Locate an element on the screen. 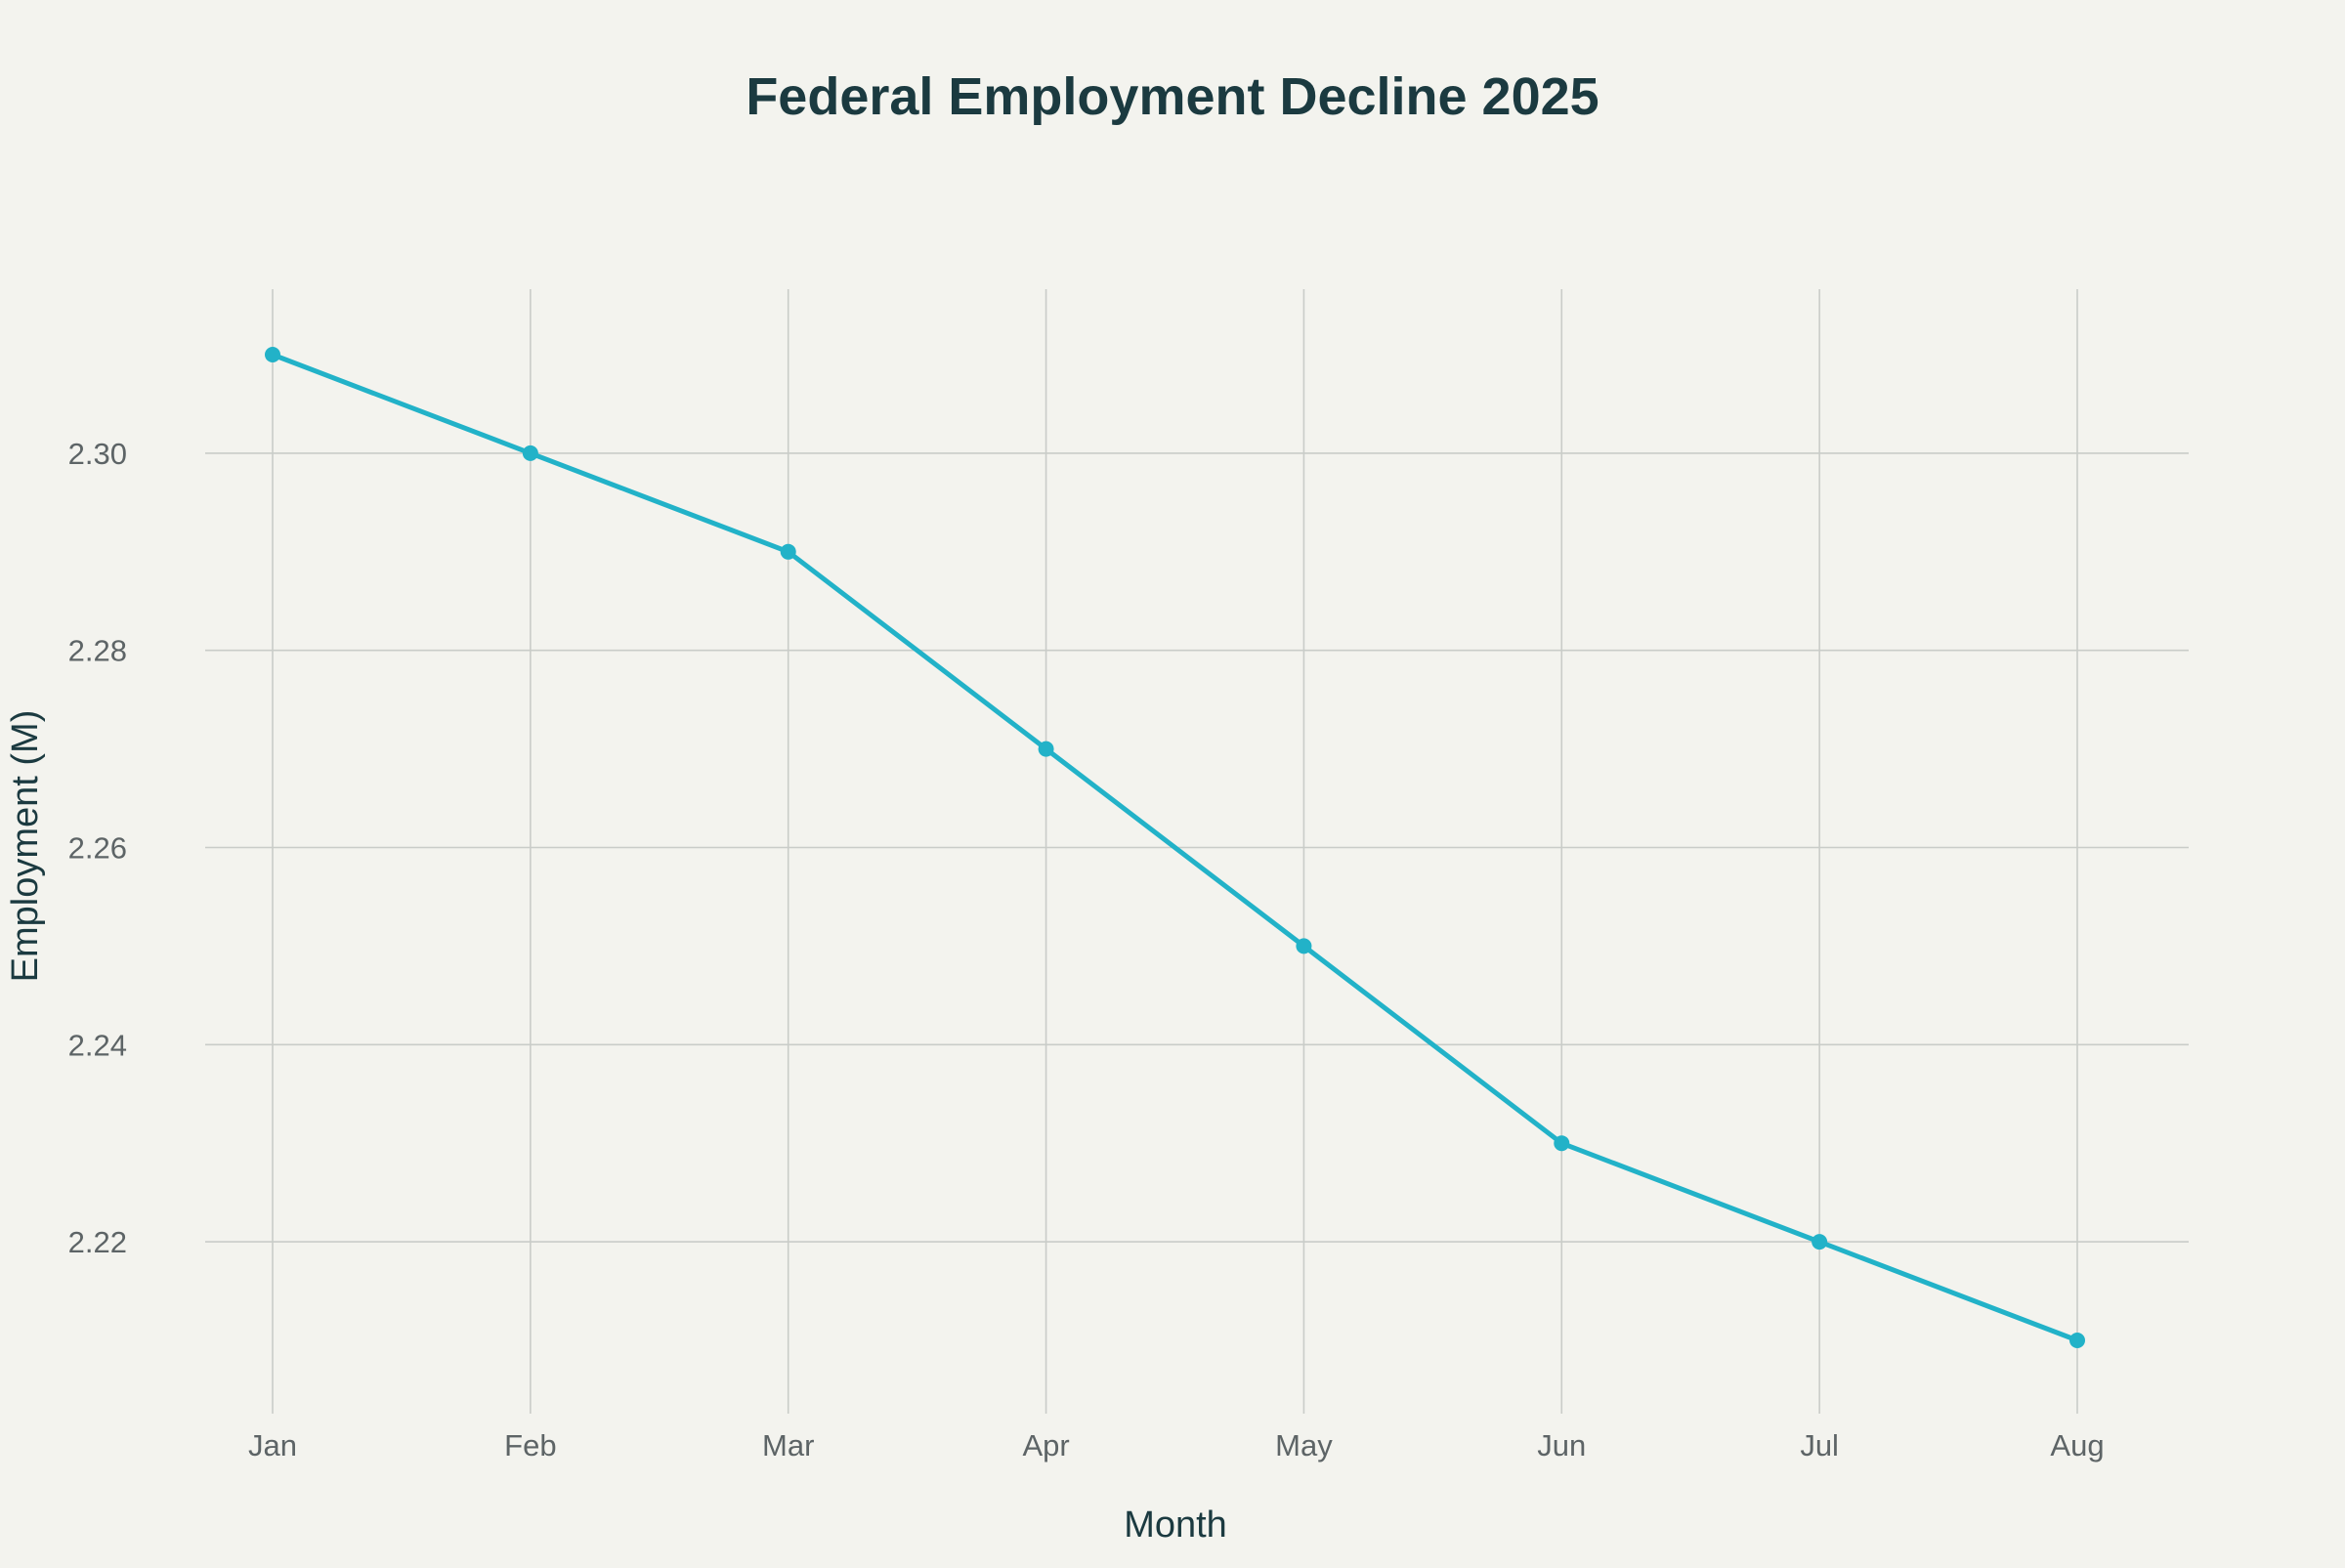 Image resolution: width=2345 pixels, height=1568 pixels. y-axis-title: Employment (M) is located at coordinates (25, 846).